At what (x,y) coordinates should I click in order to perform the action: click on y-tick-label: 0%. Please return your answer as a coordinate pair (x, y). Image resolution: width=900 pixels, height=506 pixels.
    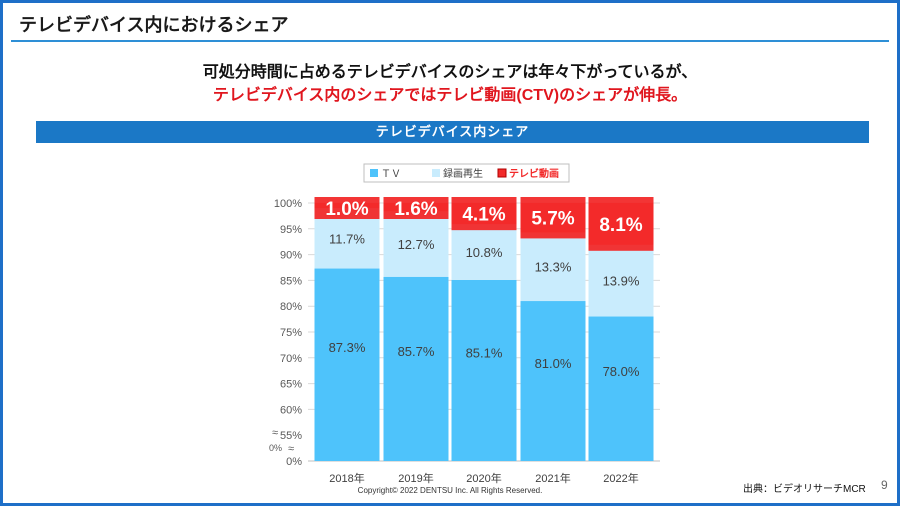
    Looking at the image, I should click on (294, 462).